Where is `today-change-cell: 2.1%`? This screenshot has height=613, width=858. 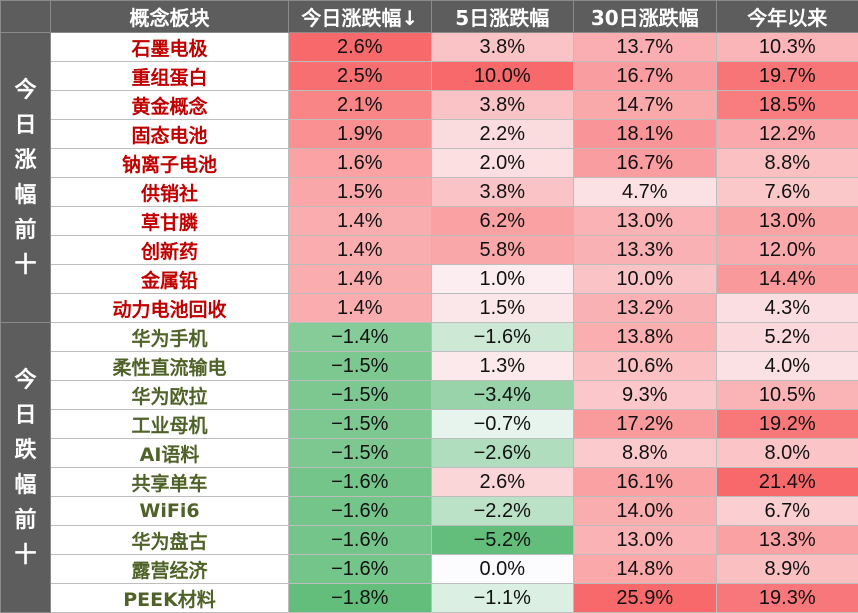 today-change-cell: 2.1% is located at coordinates (360, 105).